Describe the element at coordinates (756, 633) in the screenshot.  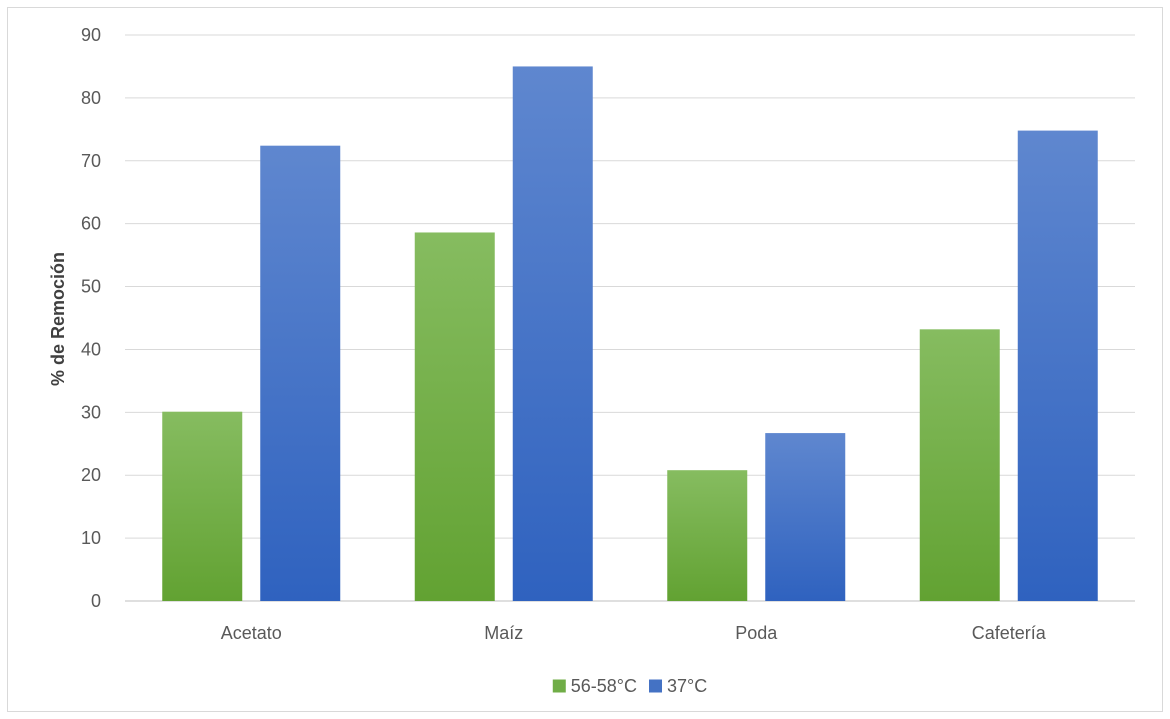
I see `x-tick-label: Poda` at that location.